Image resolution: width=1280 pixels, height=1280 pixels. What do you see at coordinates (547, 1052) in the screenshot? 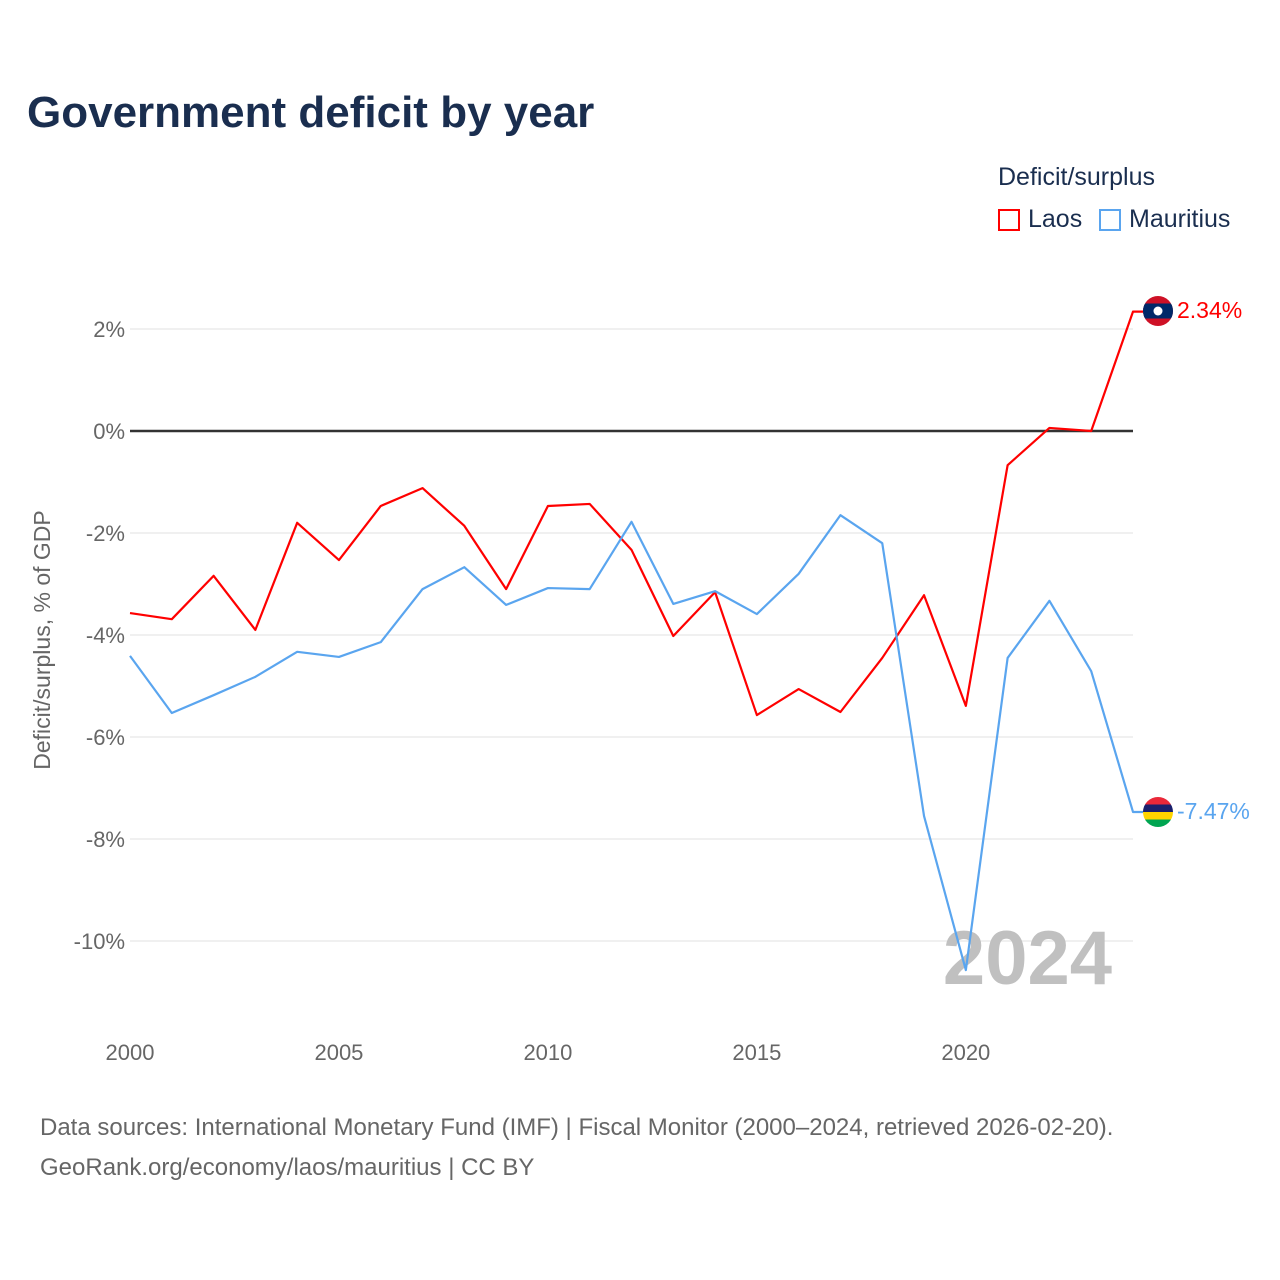
I see `x-tick-label: 2010` at bounding box center [547, 1052].